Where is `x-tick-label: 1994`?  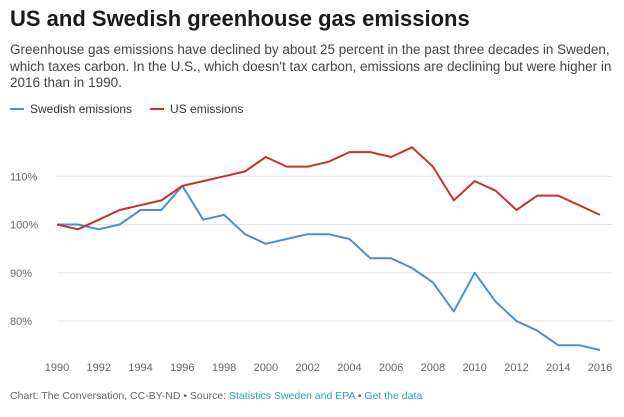
x-tick-label: 1994 is located at coordinates (140, 368).